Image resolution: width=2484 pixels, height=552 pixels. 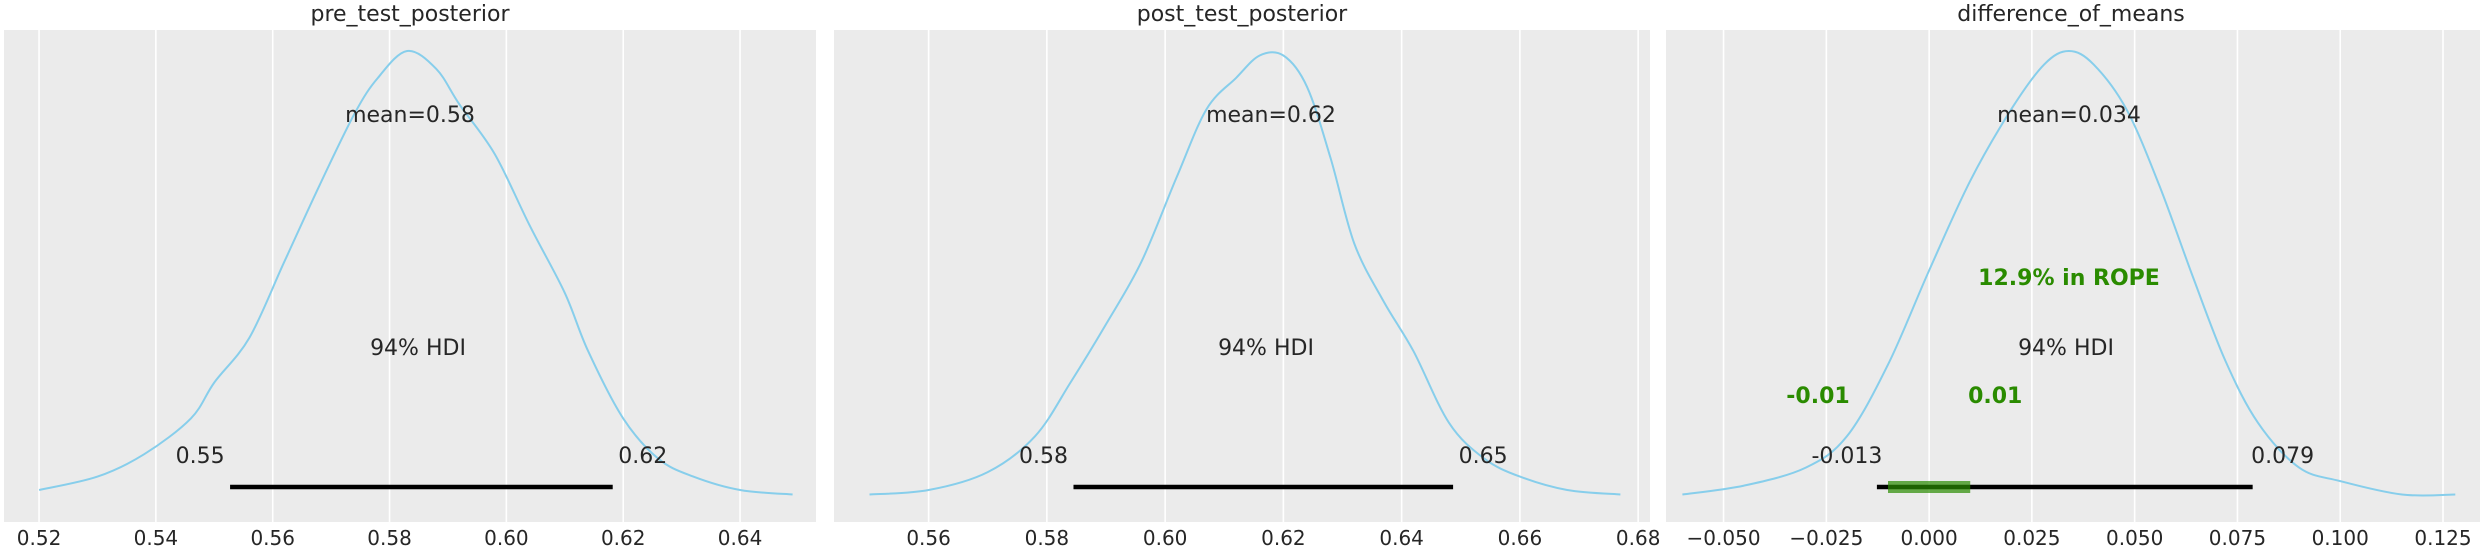 What do you see at coordinates (39, 538) in the screenshot?
I see `x-tick-label: 0.52` at bounding box center [39, 538].